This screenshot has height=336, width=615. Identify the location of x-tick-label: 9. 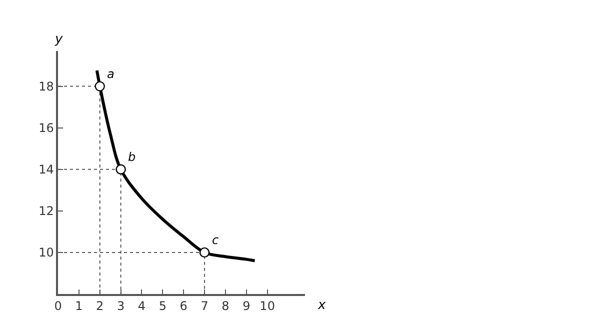
(246, 306).